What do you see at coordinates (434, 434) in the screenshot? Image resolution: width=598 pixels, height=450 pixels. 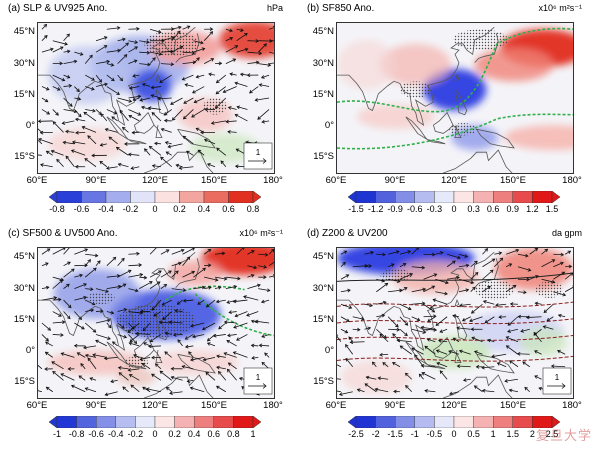 I see `colorbar-tick-label: -0.5` at bounding box center [434, 434].